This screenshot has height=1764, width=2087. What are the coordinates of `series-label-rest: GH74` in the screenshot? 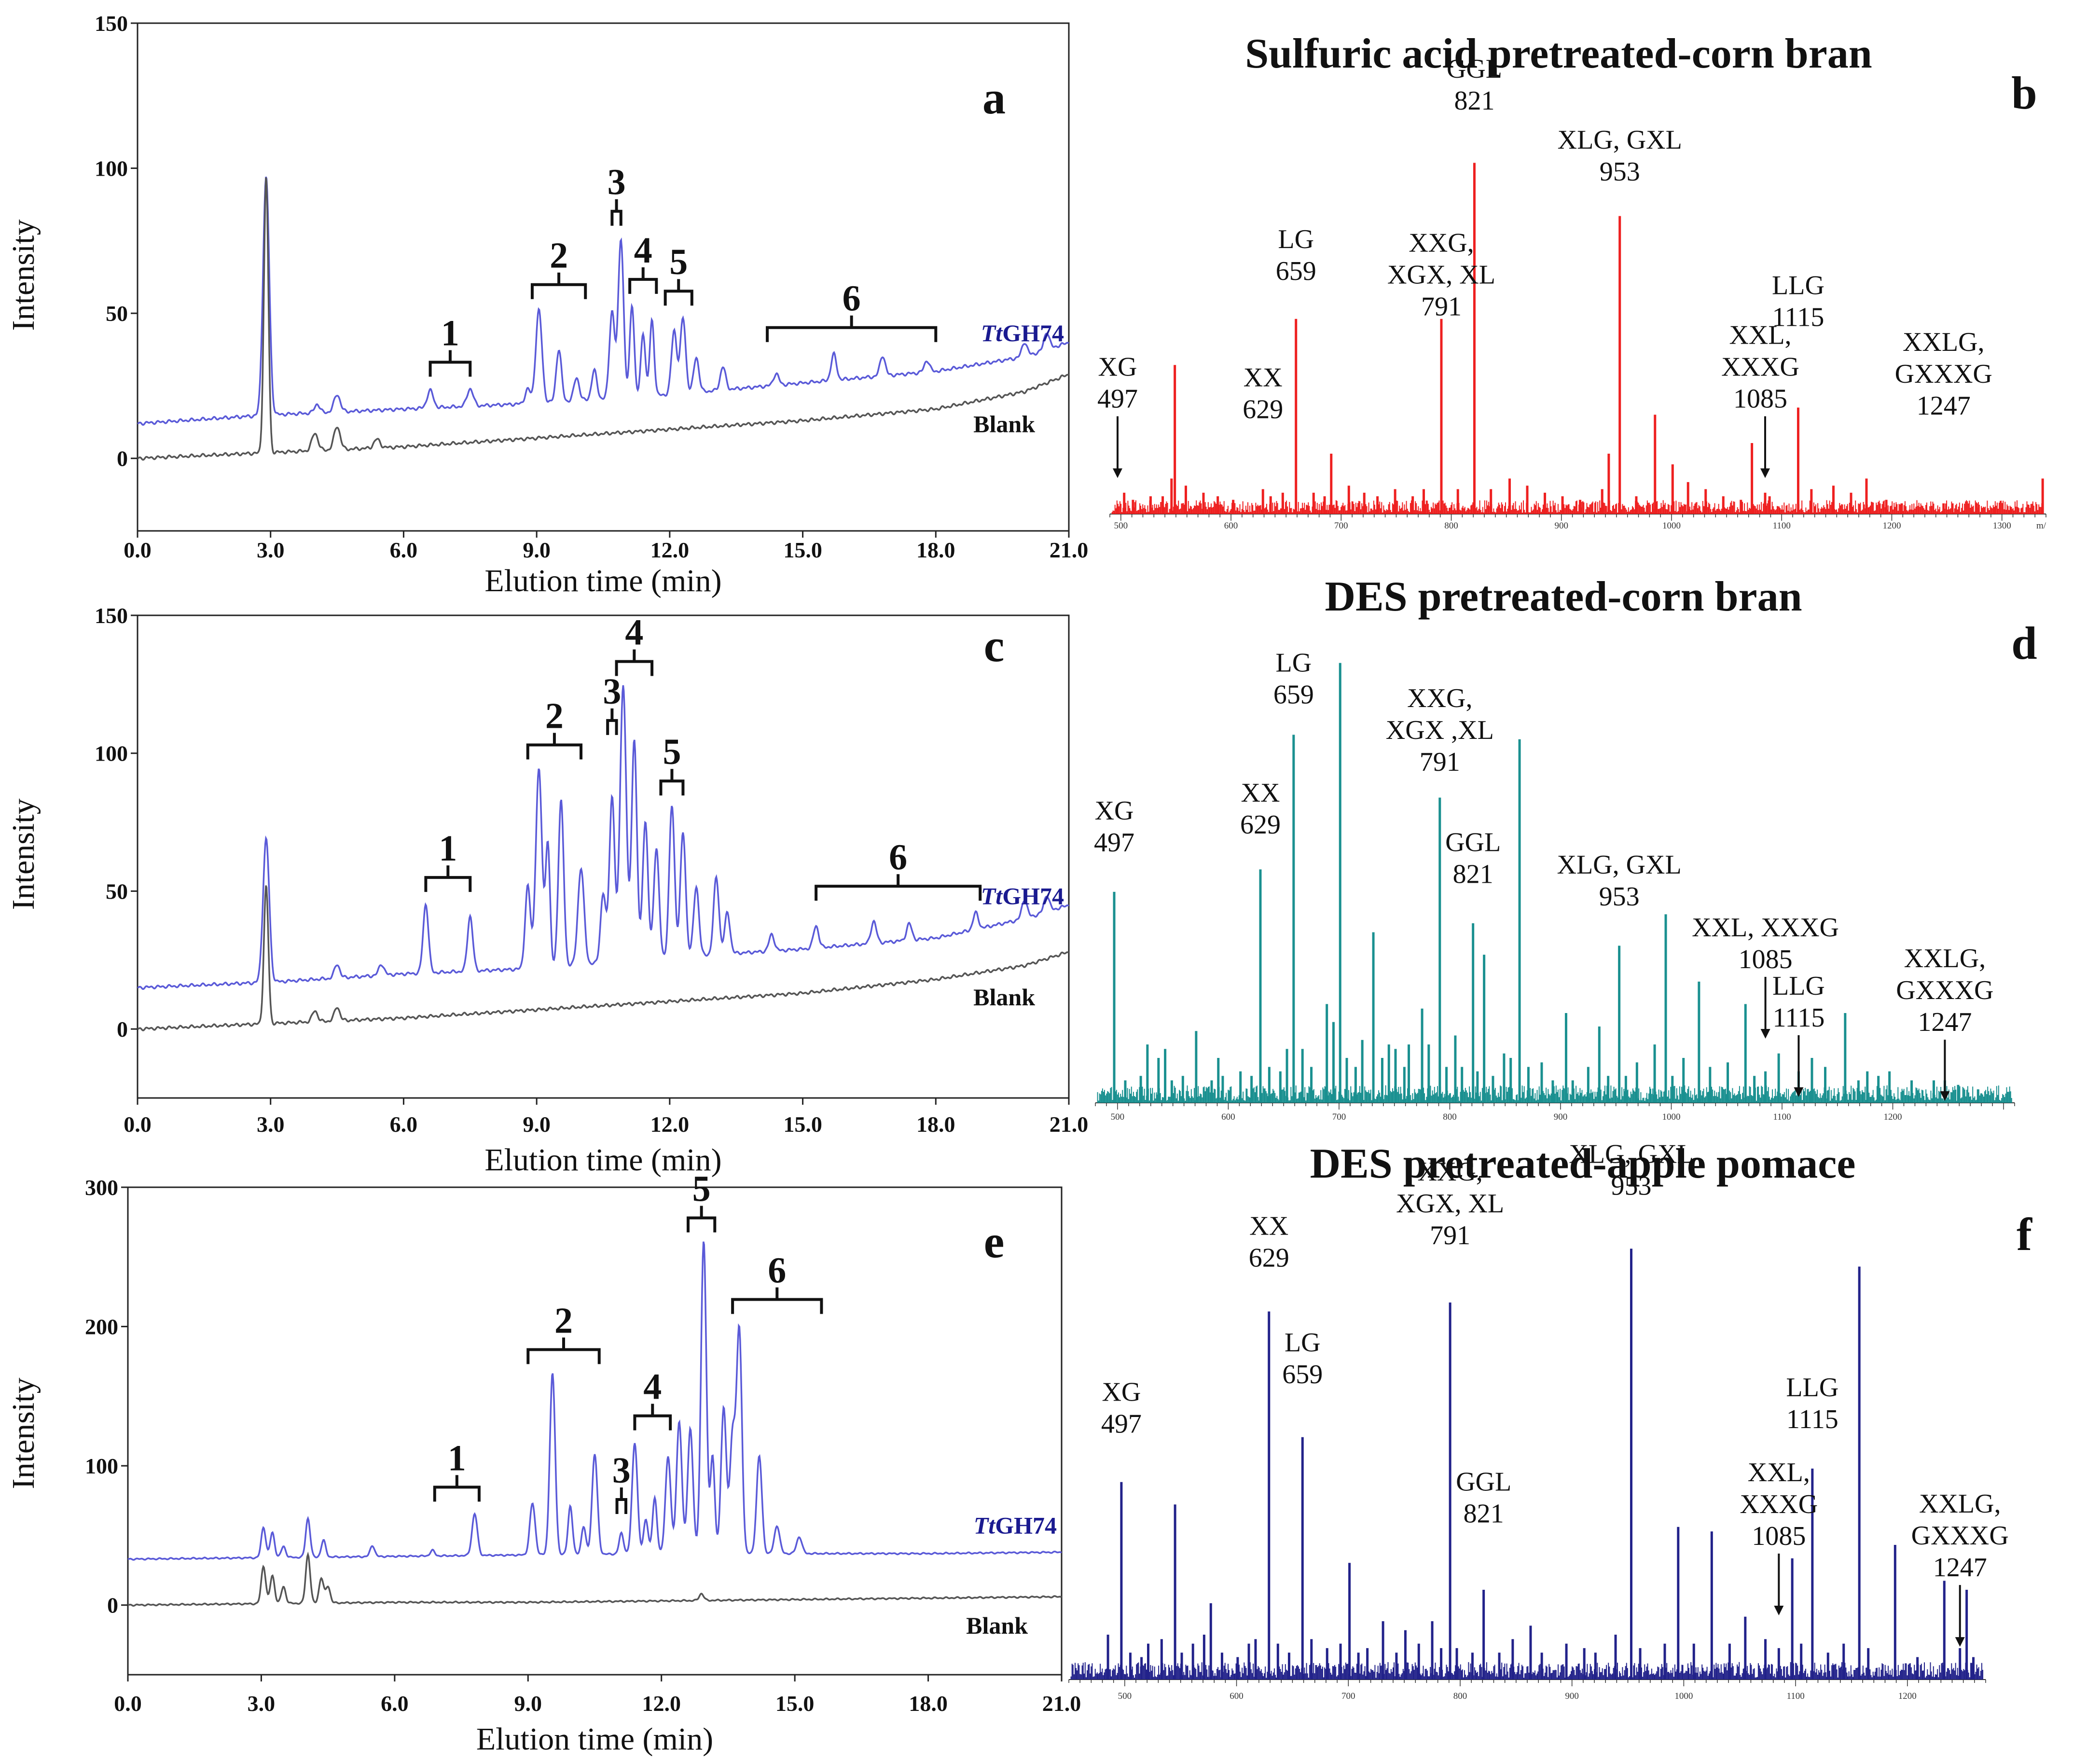 It's located at (1033, 896).